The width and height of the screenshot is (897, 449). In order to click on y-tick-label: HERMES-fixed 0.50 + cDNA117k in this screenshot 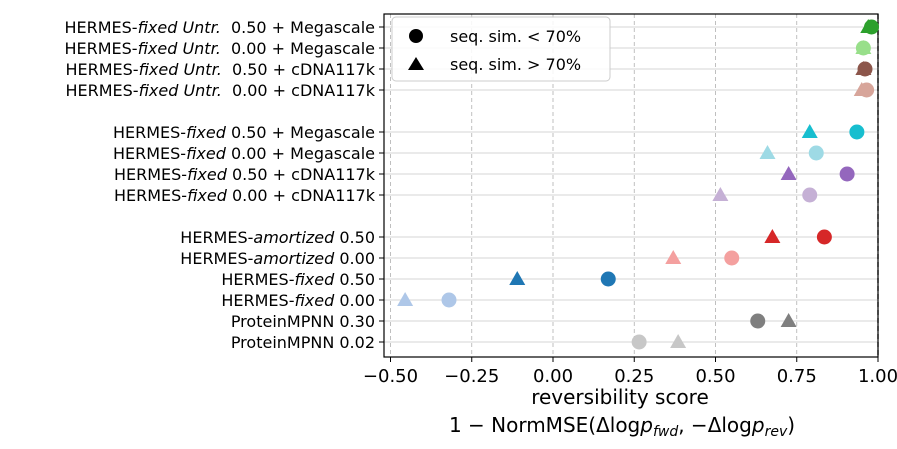, I will do `click(245, 174)`.